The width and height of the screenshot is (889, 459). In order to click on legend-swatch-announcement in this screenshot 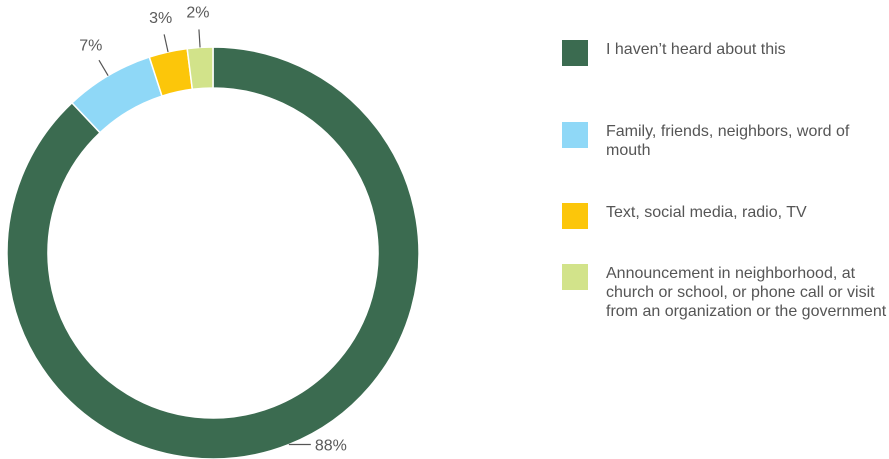, I will do `click(575, 277)`.